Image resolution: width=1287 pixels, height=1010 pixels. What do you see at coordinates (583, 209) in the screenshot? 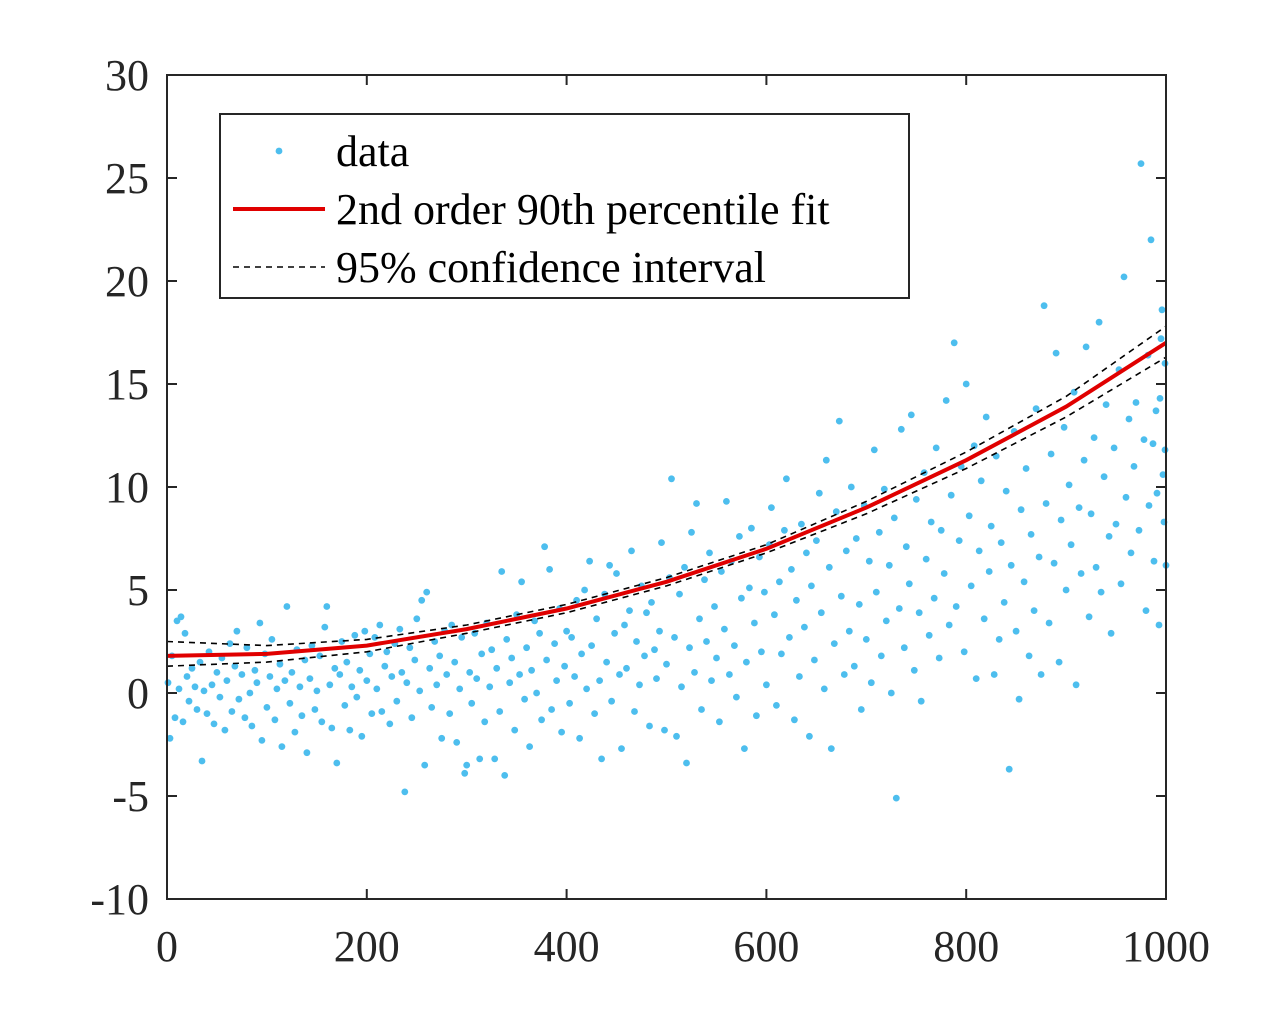
I see `legend-label-fit: 2nd order 90th percentile fit` at bounding box center [583, 209].